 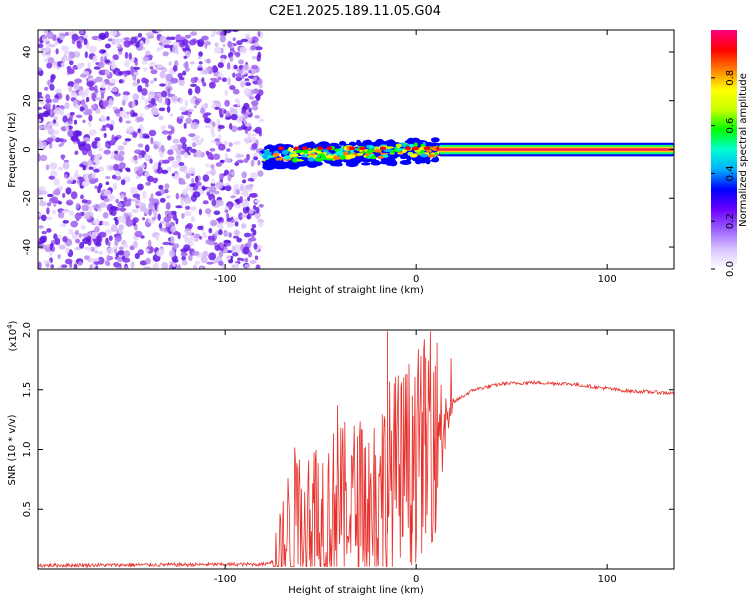 What do you see at coordinates (743, 150) in the screenshot?
I see `colorbar-label: Normalized spectral amplitude` at bounding box center [743, 150].